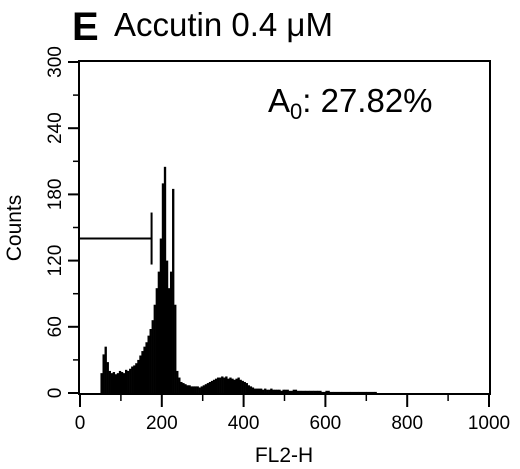 The image size is (520, 469). I want to click on y-tick-label: 180, so click(55, 195).